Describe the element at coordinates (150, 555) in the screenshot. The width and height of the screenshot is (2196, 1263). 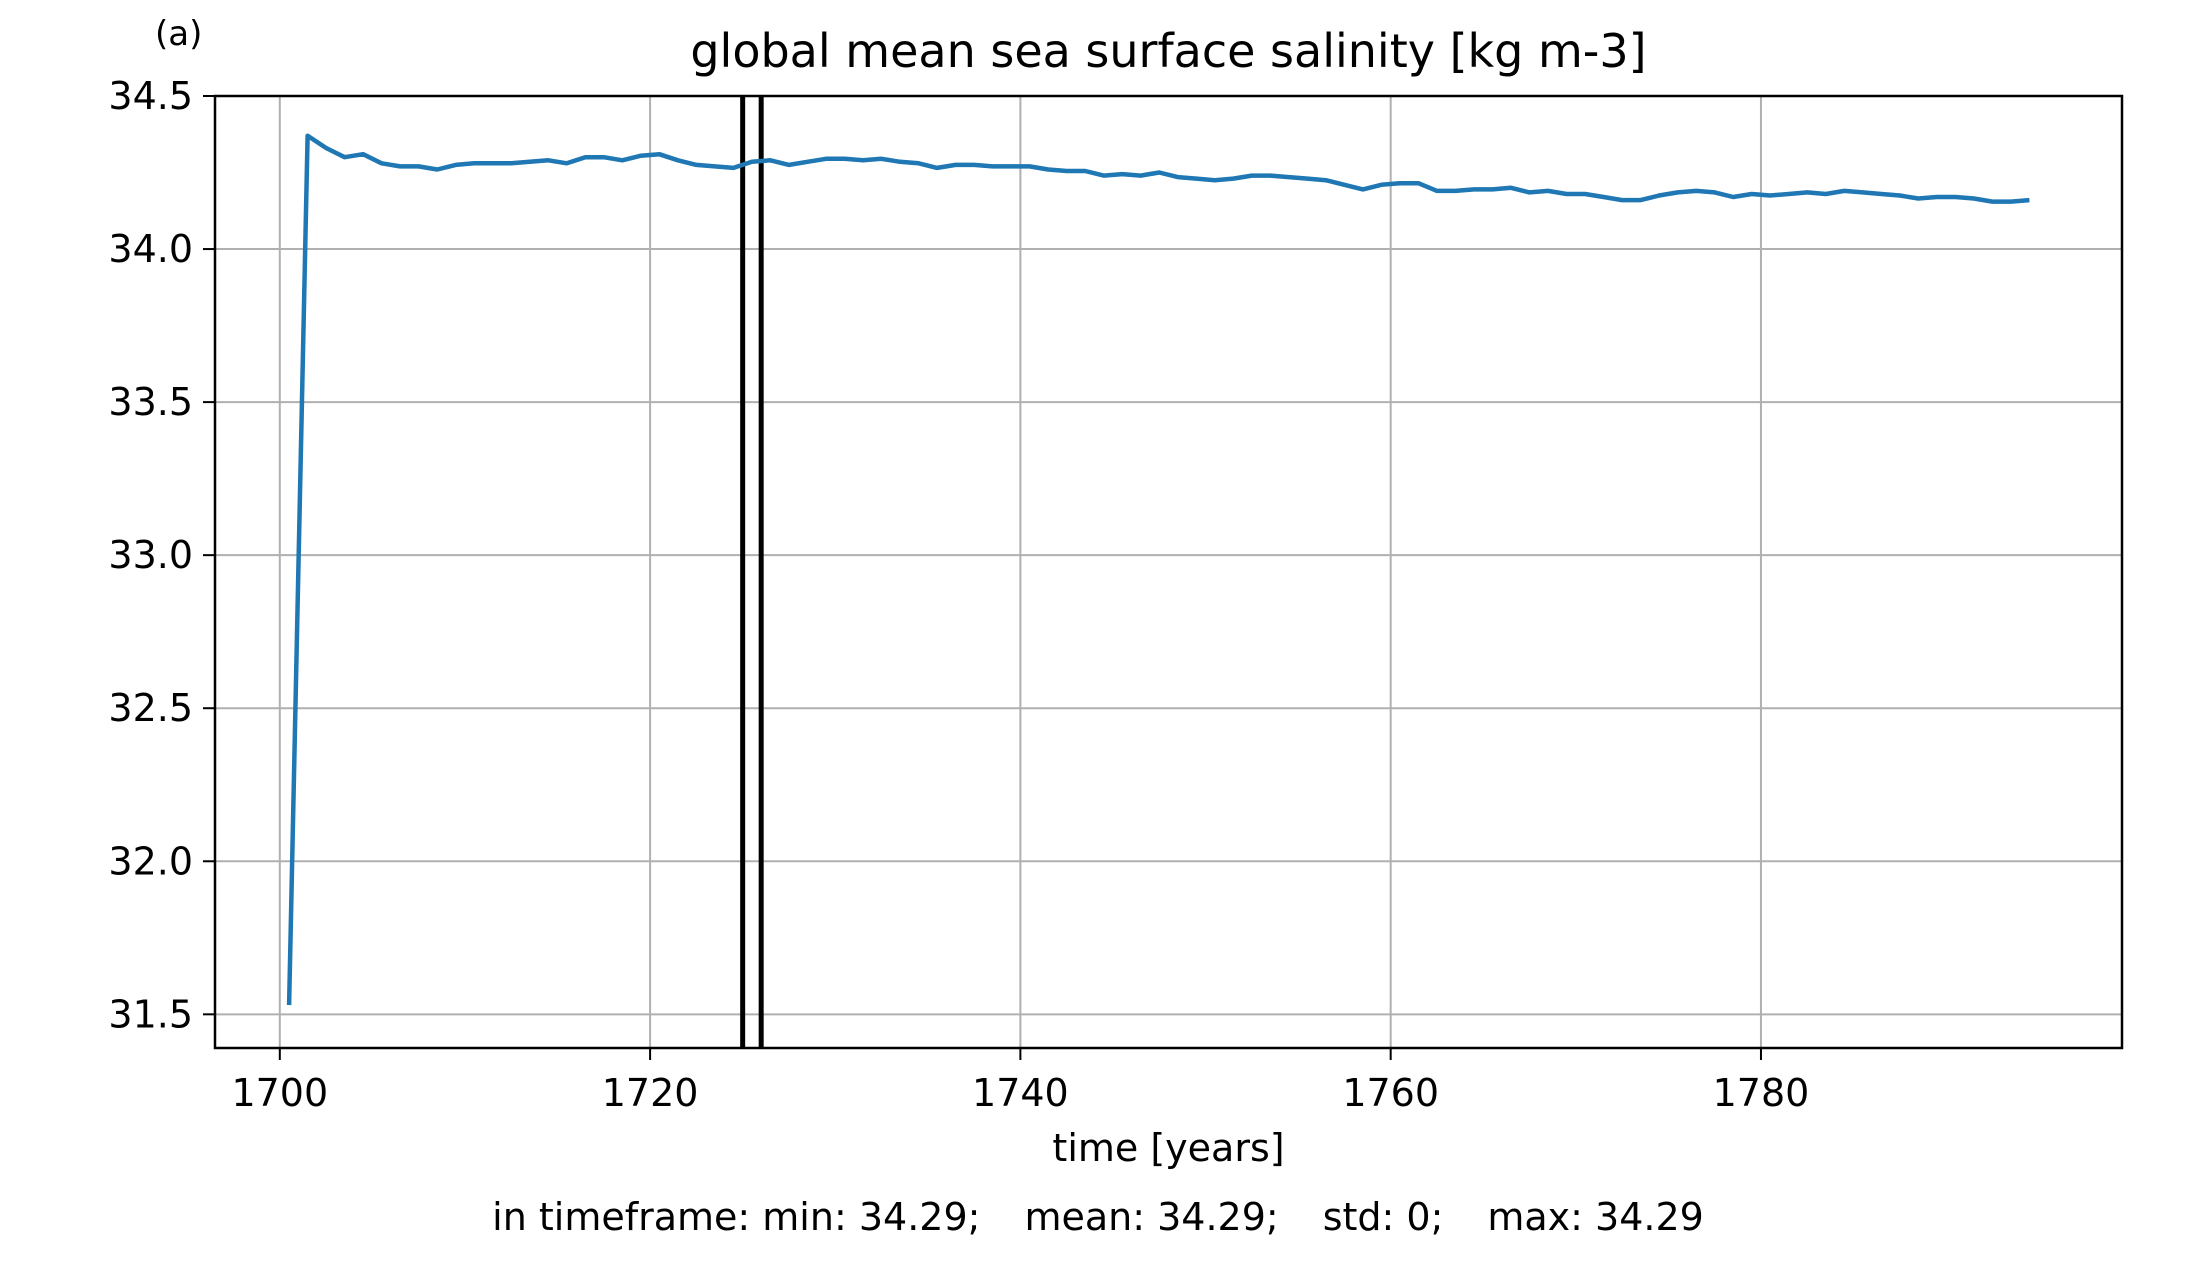
I see `y-tick-label: 33.0` at that location.